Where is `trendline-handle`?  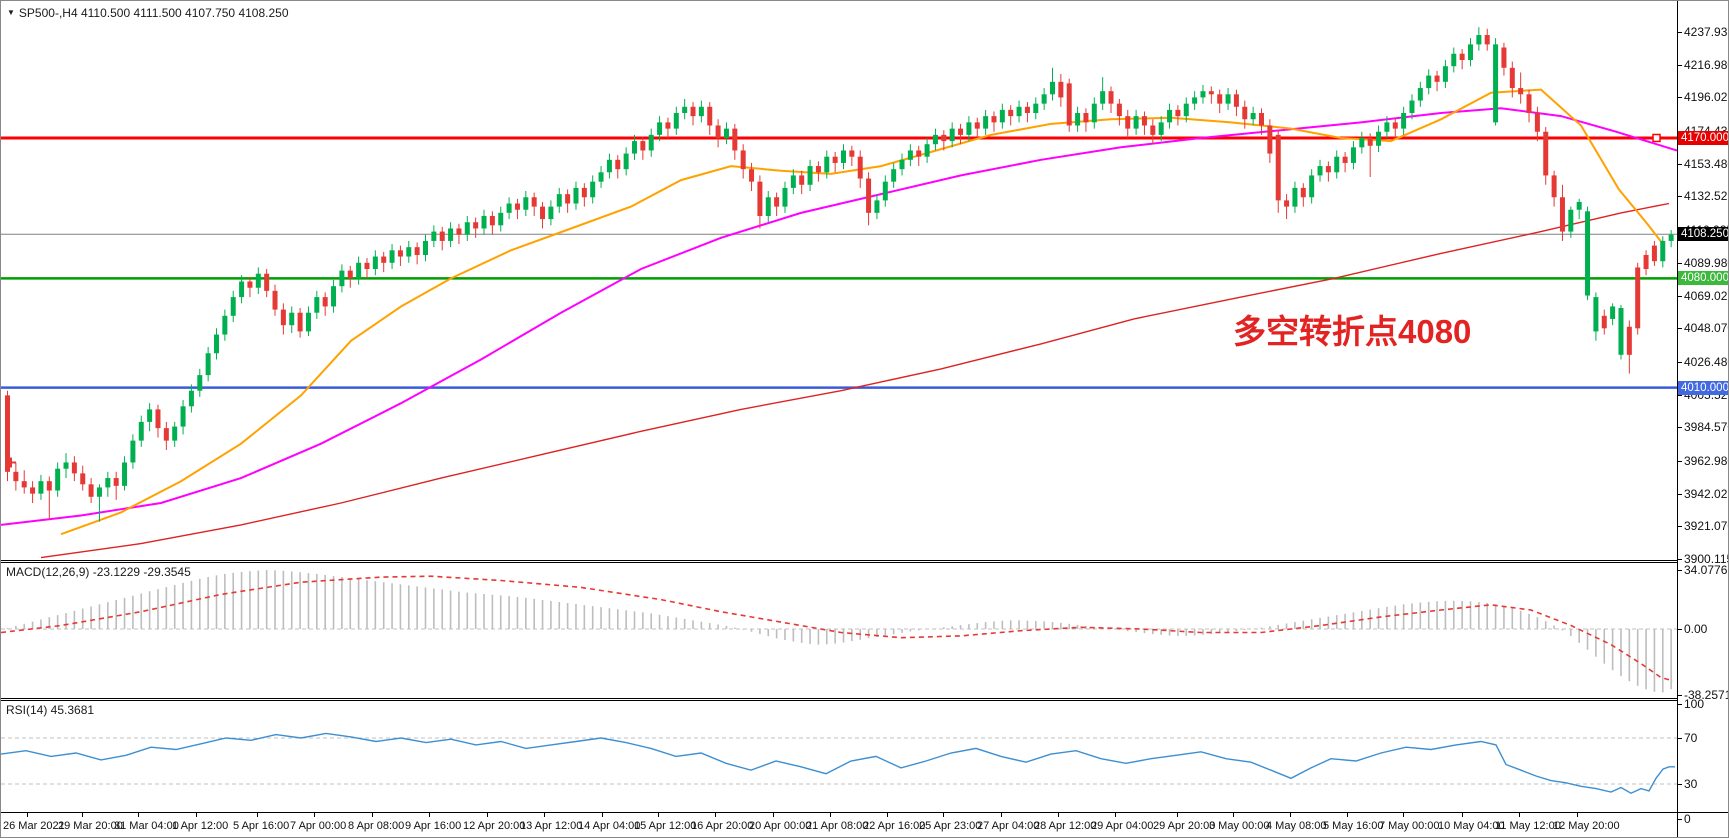
trendline-handle is located at coordinates (1656, 138).